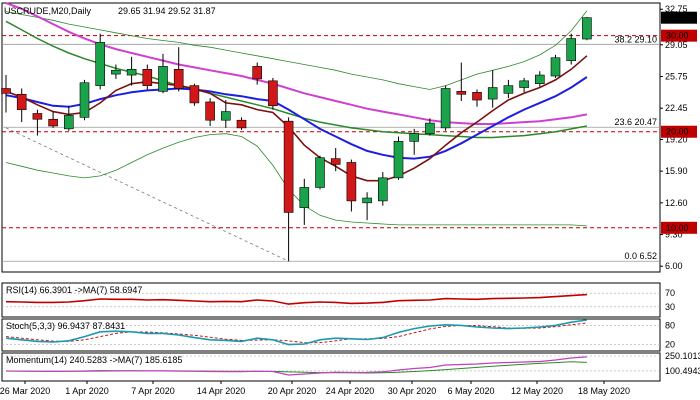  I want to click on y-tick-label: 15.90, so click(676, 171).